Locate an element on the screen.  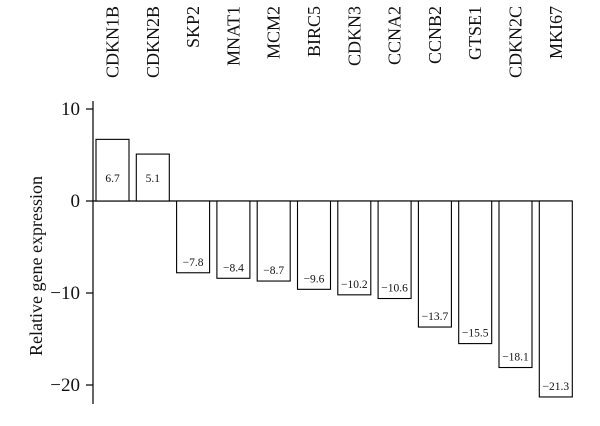
category-label: CCNA2 is located at coordinates (395, 35).